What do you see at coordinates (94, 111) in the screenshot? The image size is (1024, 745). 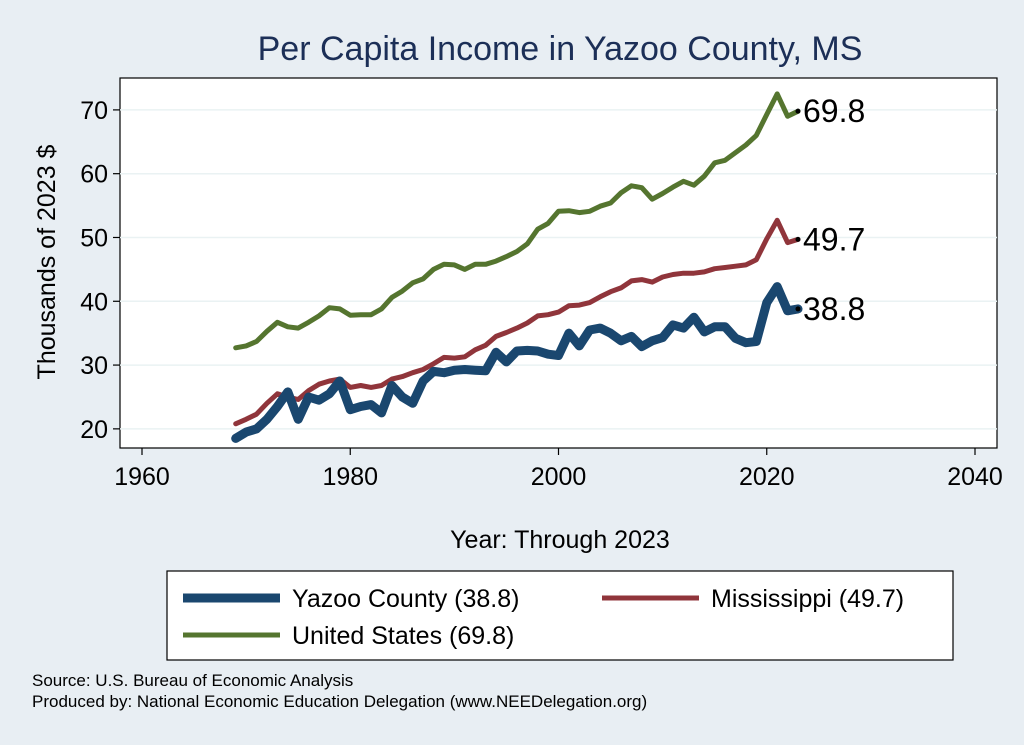 I see `y-tick-label: 70` at bounding box center [94, 111].